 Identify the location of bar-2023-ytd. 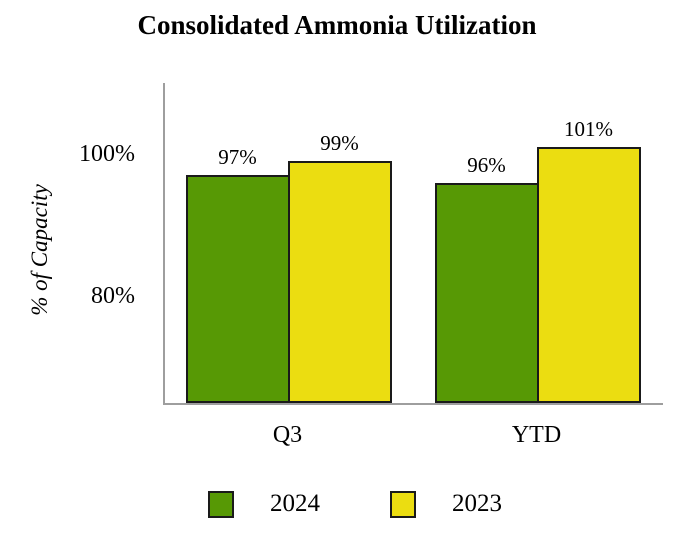
(588, 275).